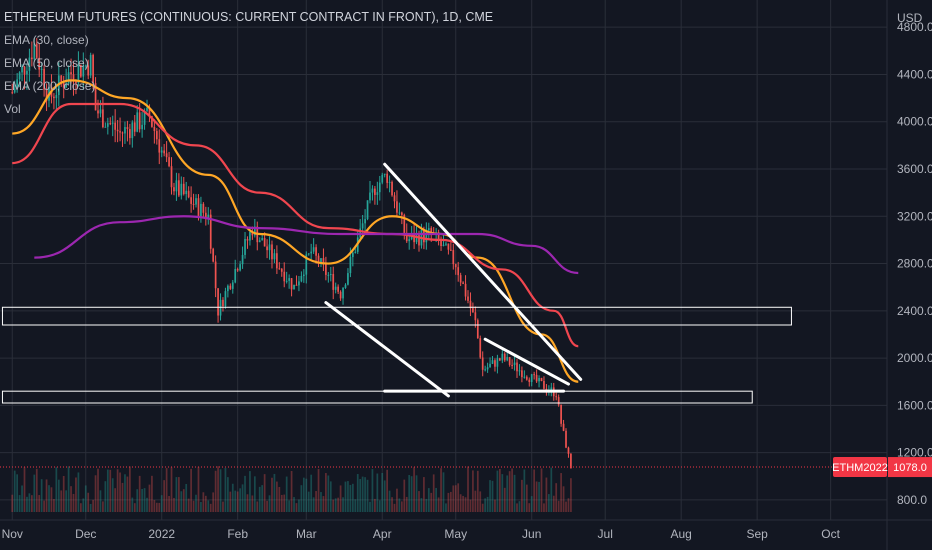  I want to click on time-tick-label: May, so click(455, 534).